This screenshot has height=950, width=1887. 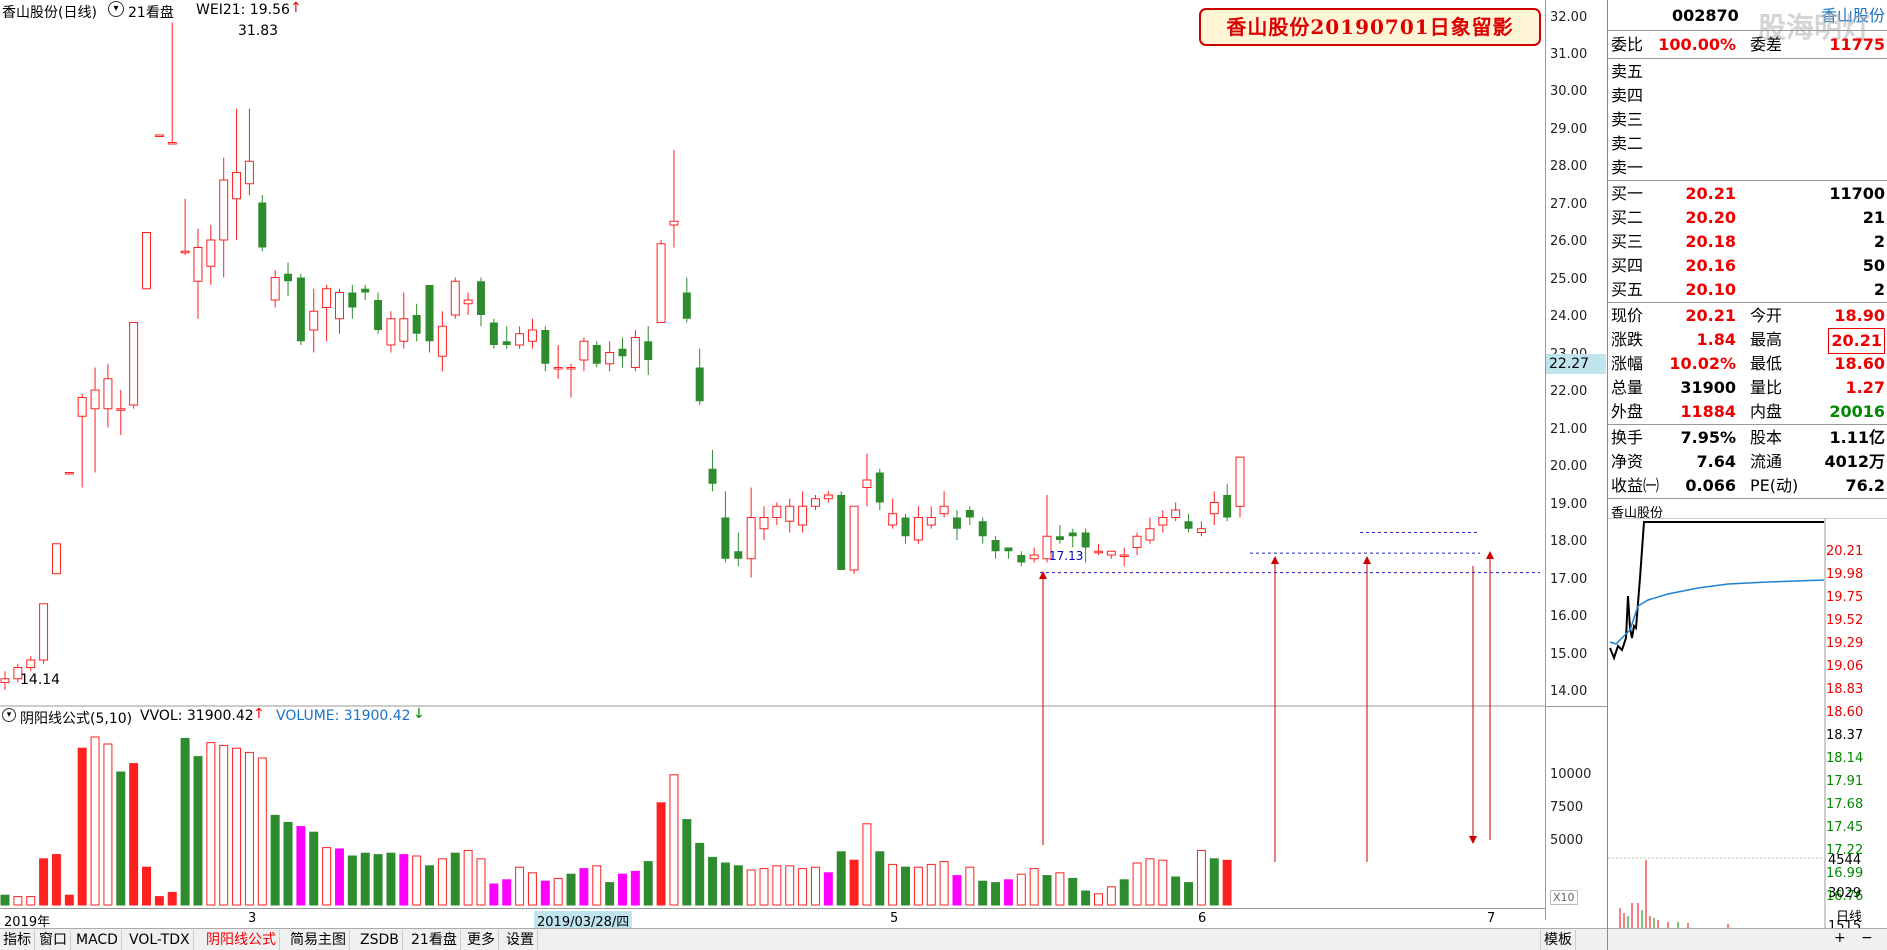 I want to click on toolbar-settings: 设置, so click(x=520, y=940).